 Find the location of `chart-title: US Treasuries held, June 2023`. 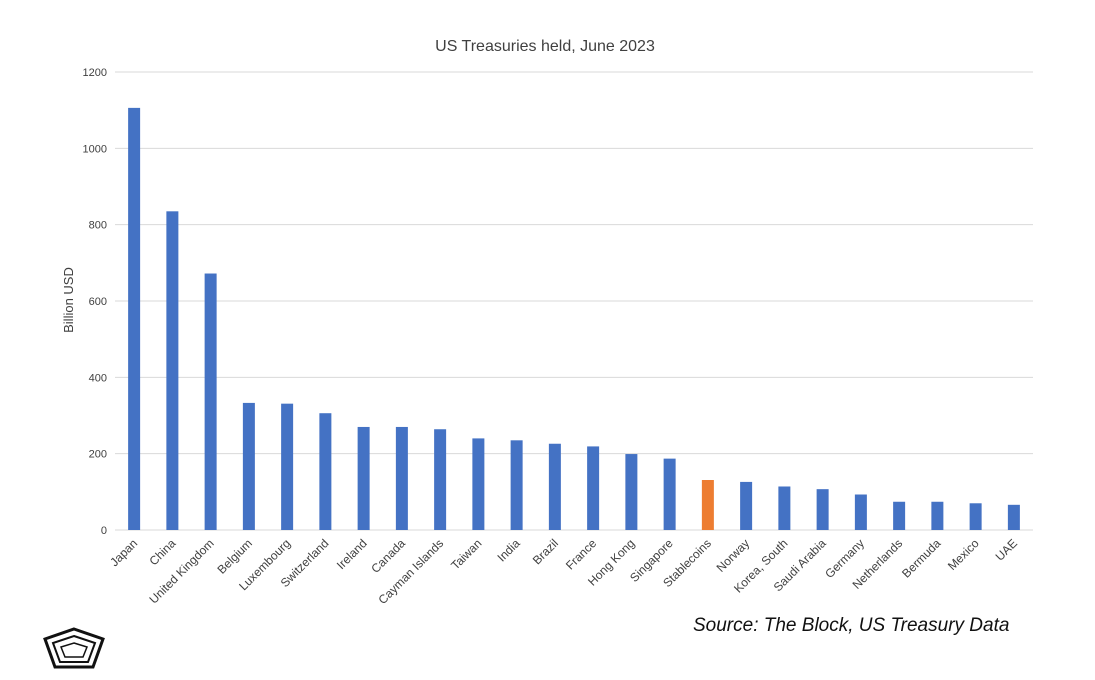

chart-title: US Treasuries held, June 2023 is located at coordinates (545, 46).